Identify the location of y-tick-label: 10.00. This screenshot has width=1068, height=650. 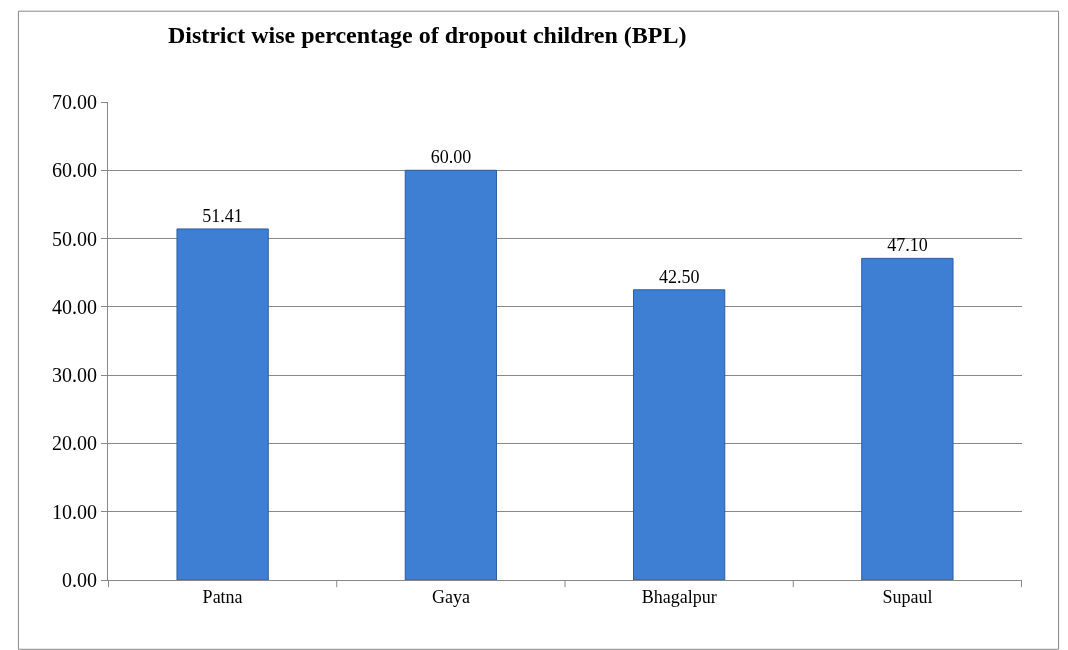
(74, 511).